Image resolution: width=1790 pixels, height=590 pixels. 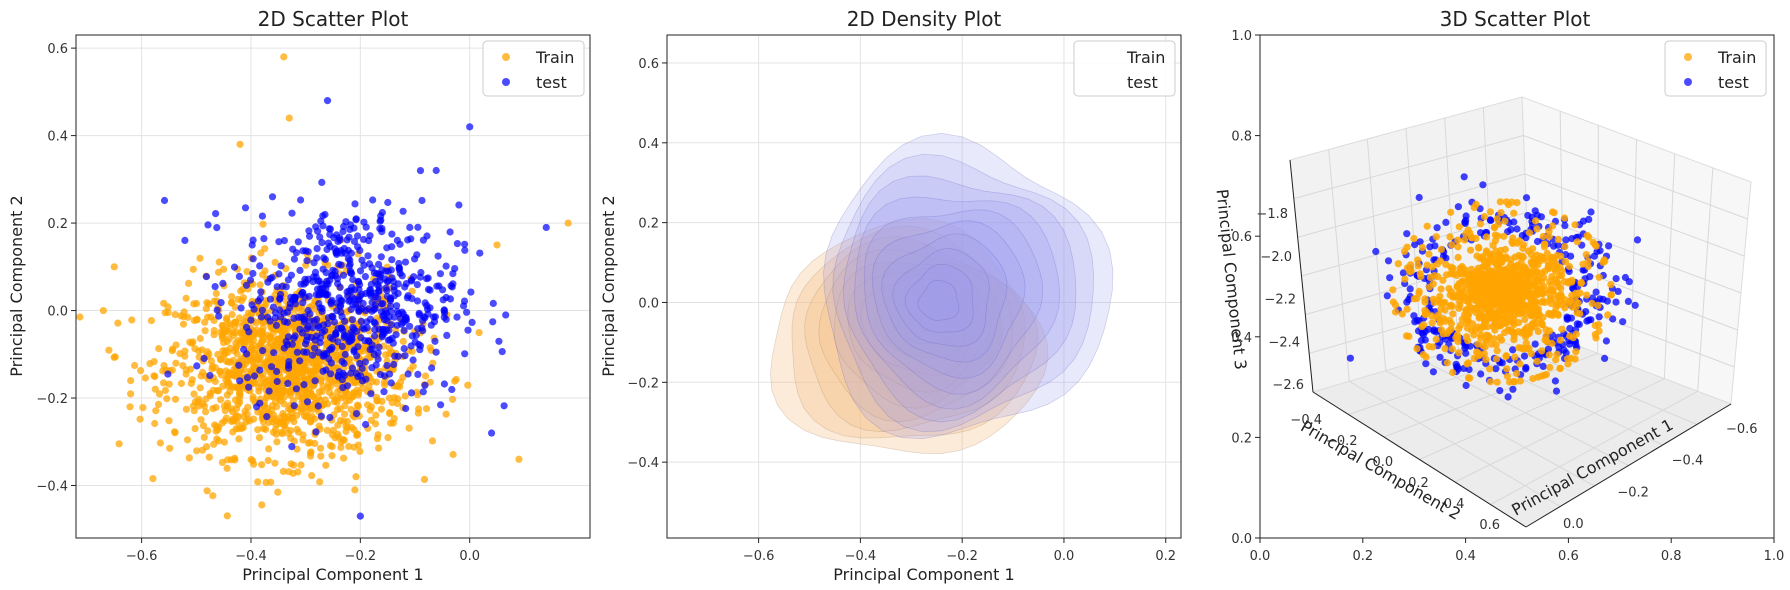 I want to click on panel1-legend-test-marker, so click(x=506, y=82).